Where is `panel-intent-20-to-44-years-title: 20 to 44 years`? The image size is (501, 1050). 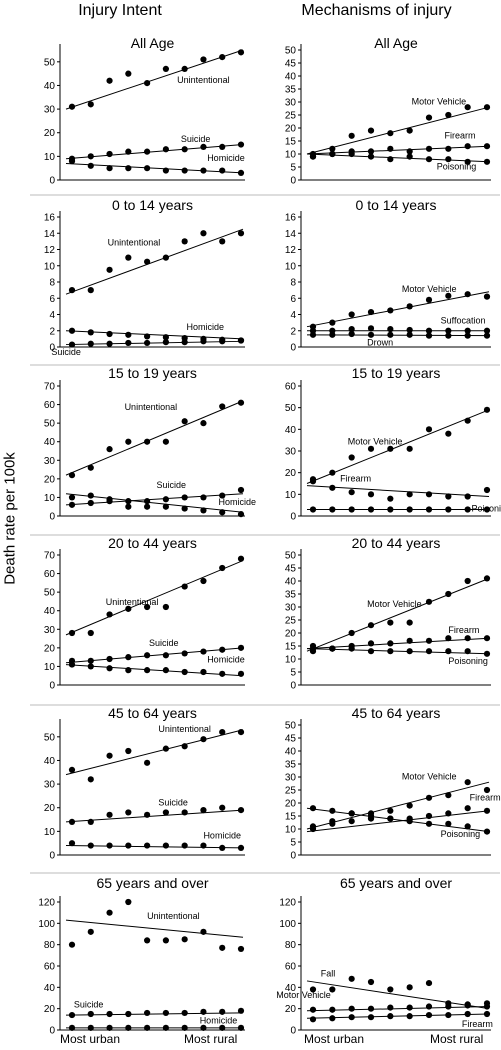 panel-intent-20-to-44-years-title: 20 to 44 years is located at coordinates (152, 543).